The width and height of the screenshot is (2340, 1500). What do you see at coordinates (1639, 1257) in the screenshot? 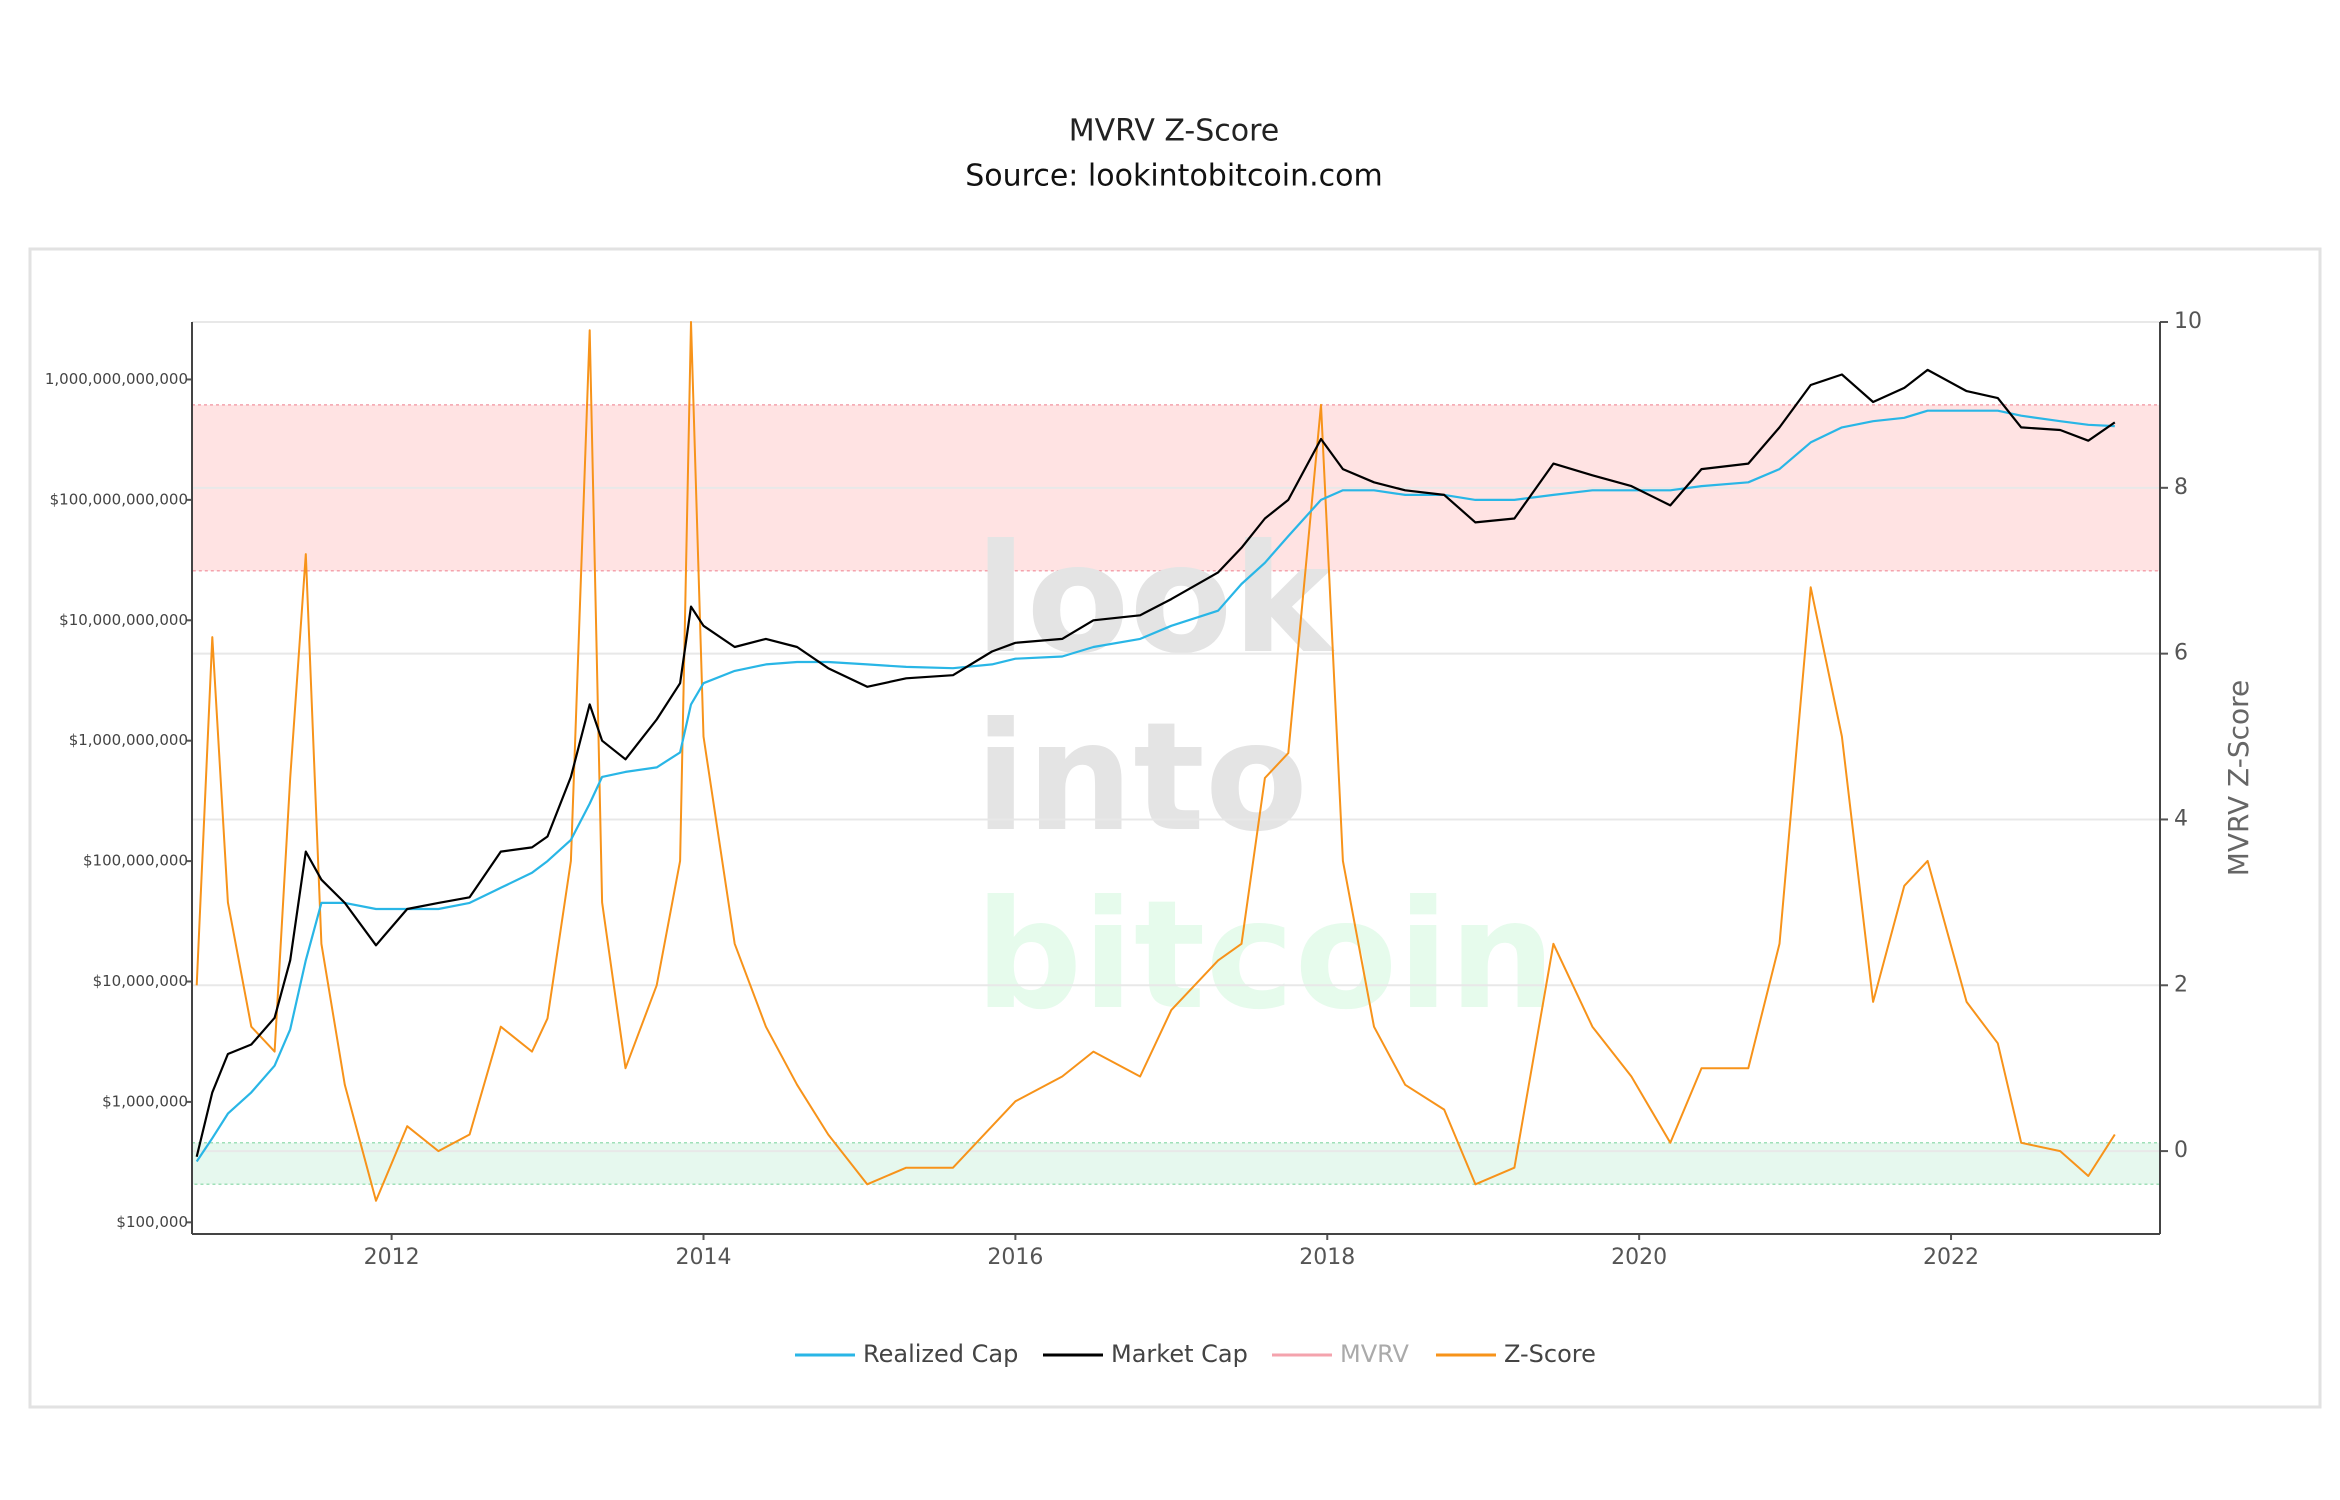
I see `x-tick-label: 2020` at bounding box center [1639, 1257].